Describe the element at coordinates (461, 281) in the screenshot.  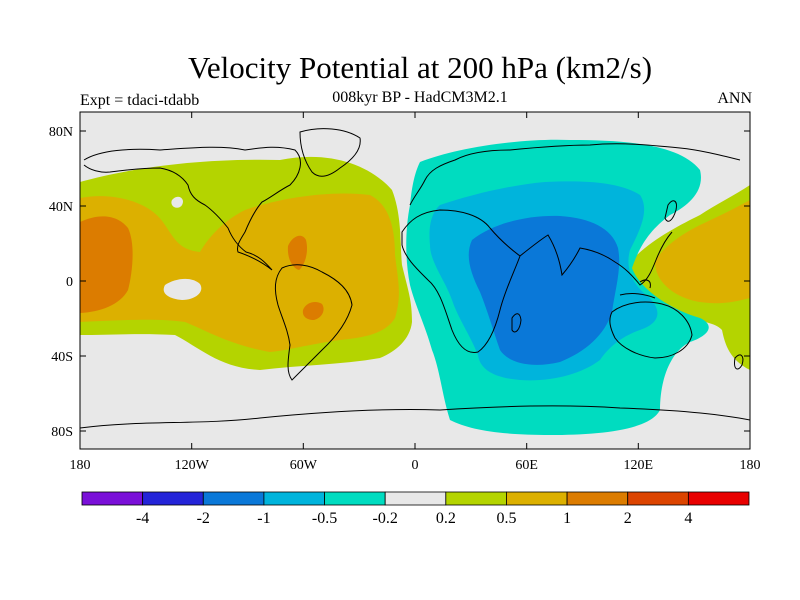
I see `coast-africa` at that location.